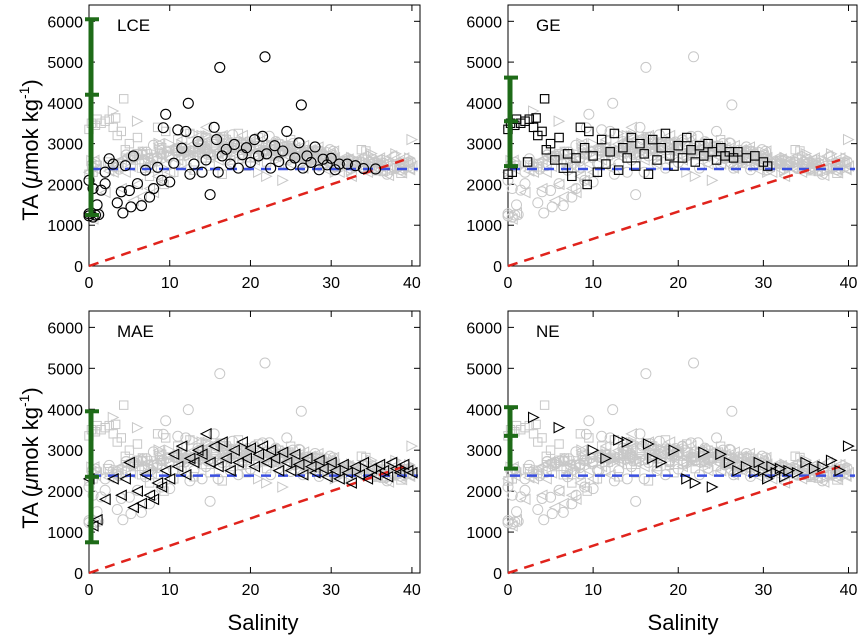 This screenshot has width=865, height=644. I want to click on y-axis-title-close: ), so click(30, 390).